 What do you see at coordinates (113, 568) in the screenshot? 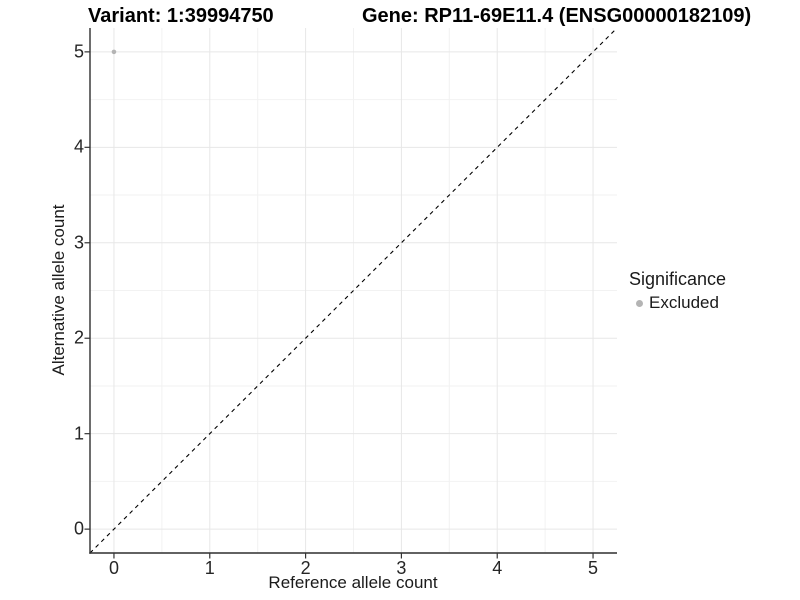
I see `x-tick-label: 0` at bounding box center [113, 568].